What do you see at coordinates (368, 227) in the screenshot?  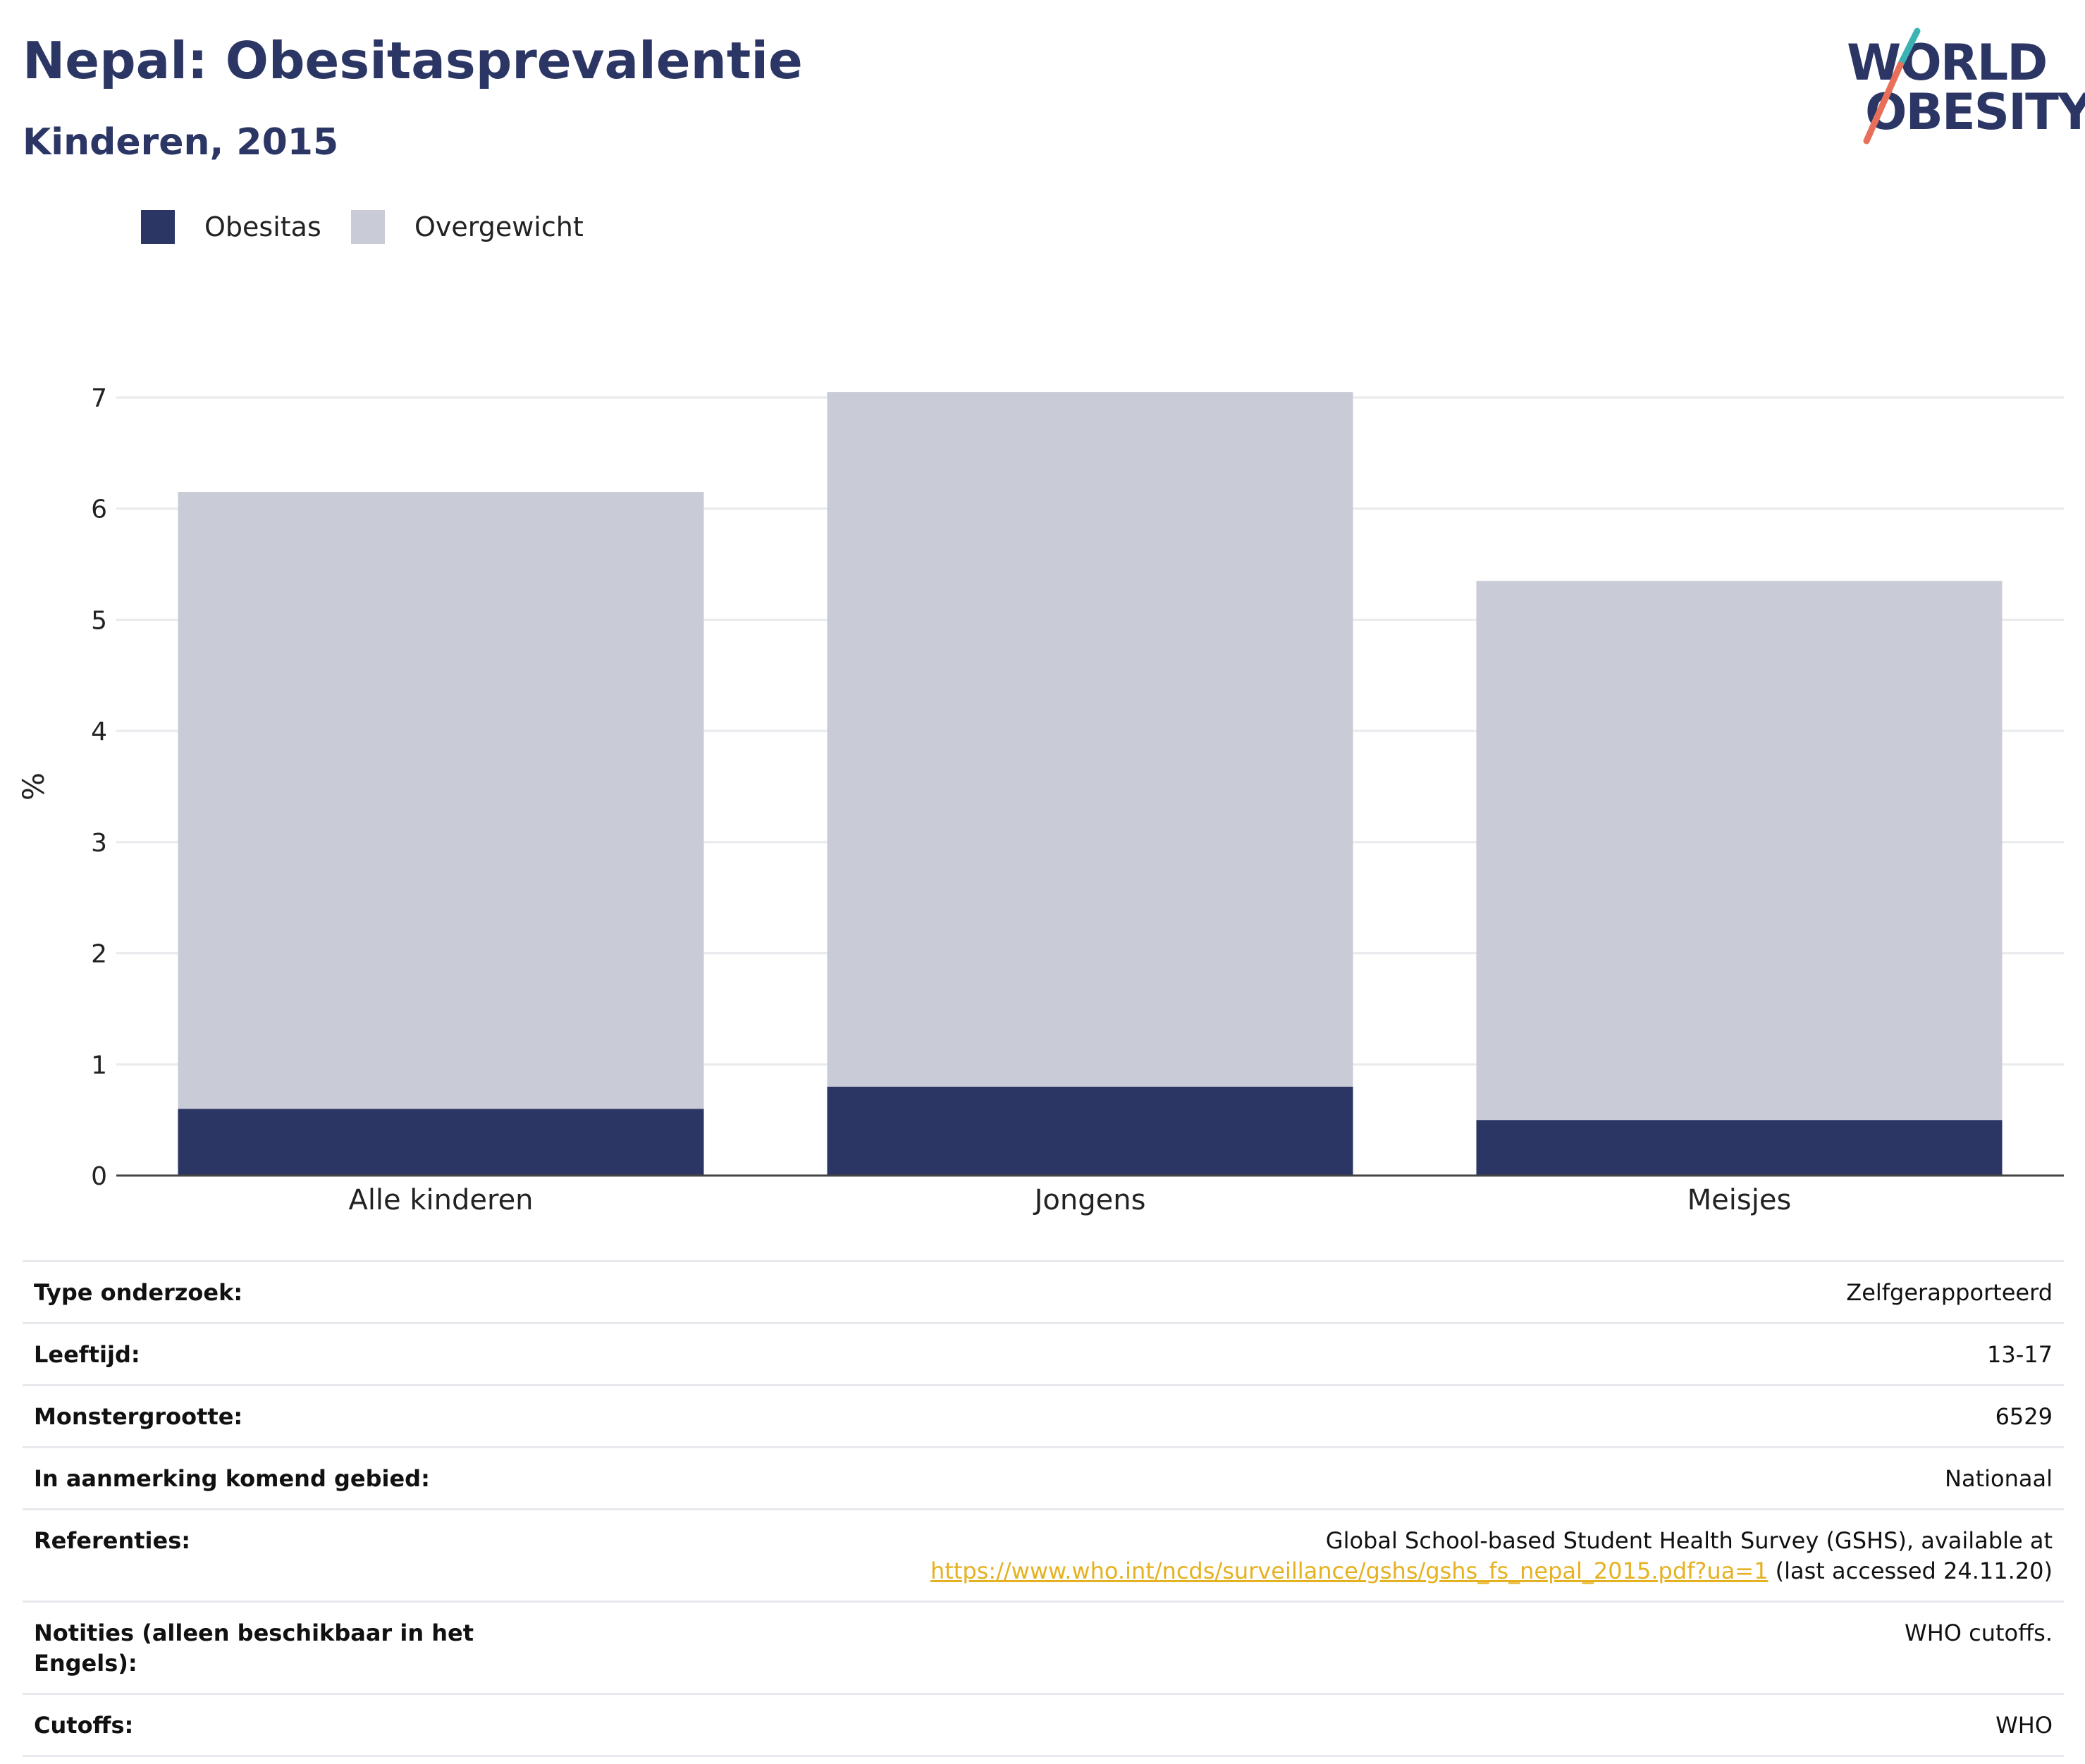 I see `legend-swatch-overgewicht` at bounding box center [368, 227].